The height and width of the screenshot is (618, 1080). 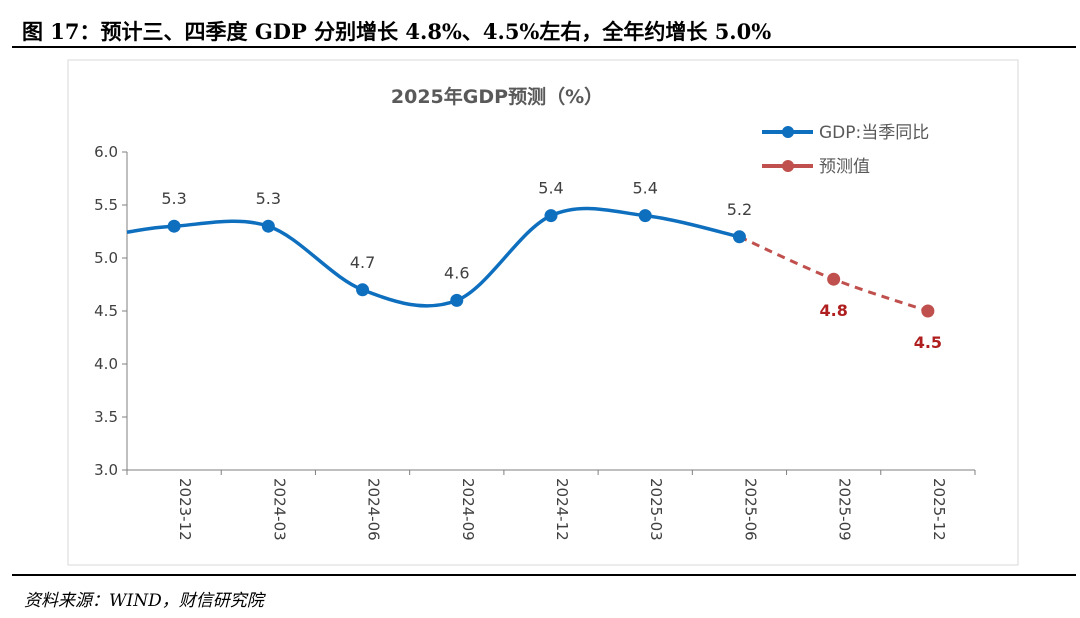 What do you see at coordinates (106, 205) in the screenshot?
I see `y-tick-label: 5.5` at bounding box center [106, 205].